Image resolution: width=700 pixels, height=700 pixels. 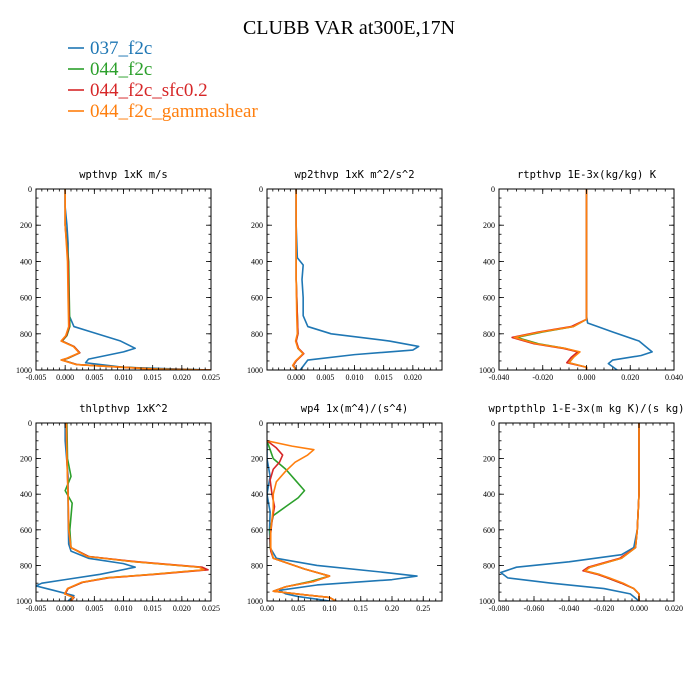 I want to click on x-tick-label: 0.10, so click(x=330, y=608).